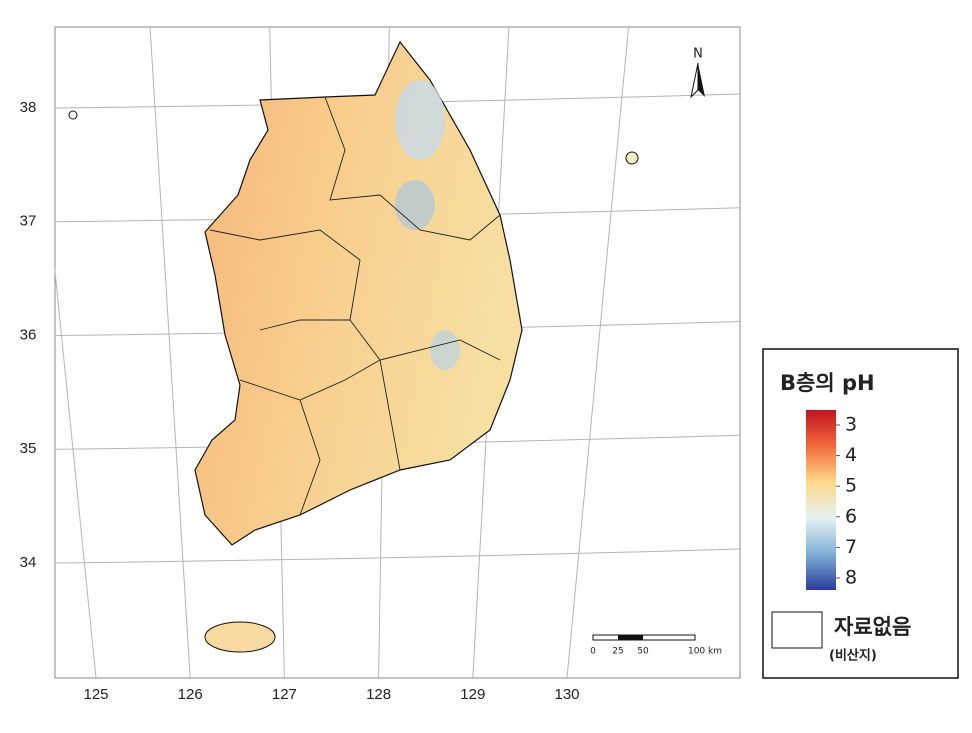 This screenshot has height=733, width=972. I want to click on legend-tick-label: 7, so click(851, 547).